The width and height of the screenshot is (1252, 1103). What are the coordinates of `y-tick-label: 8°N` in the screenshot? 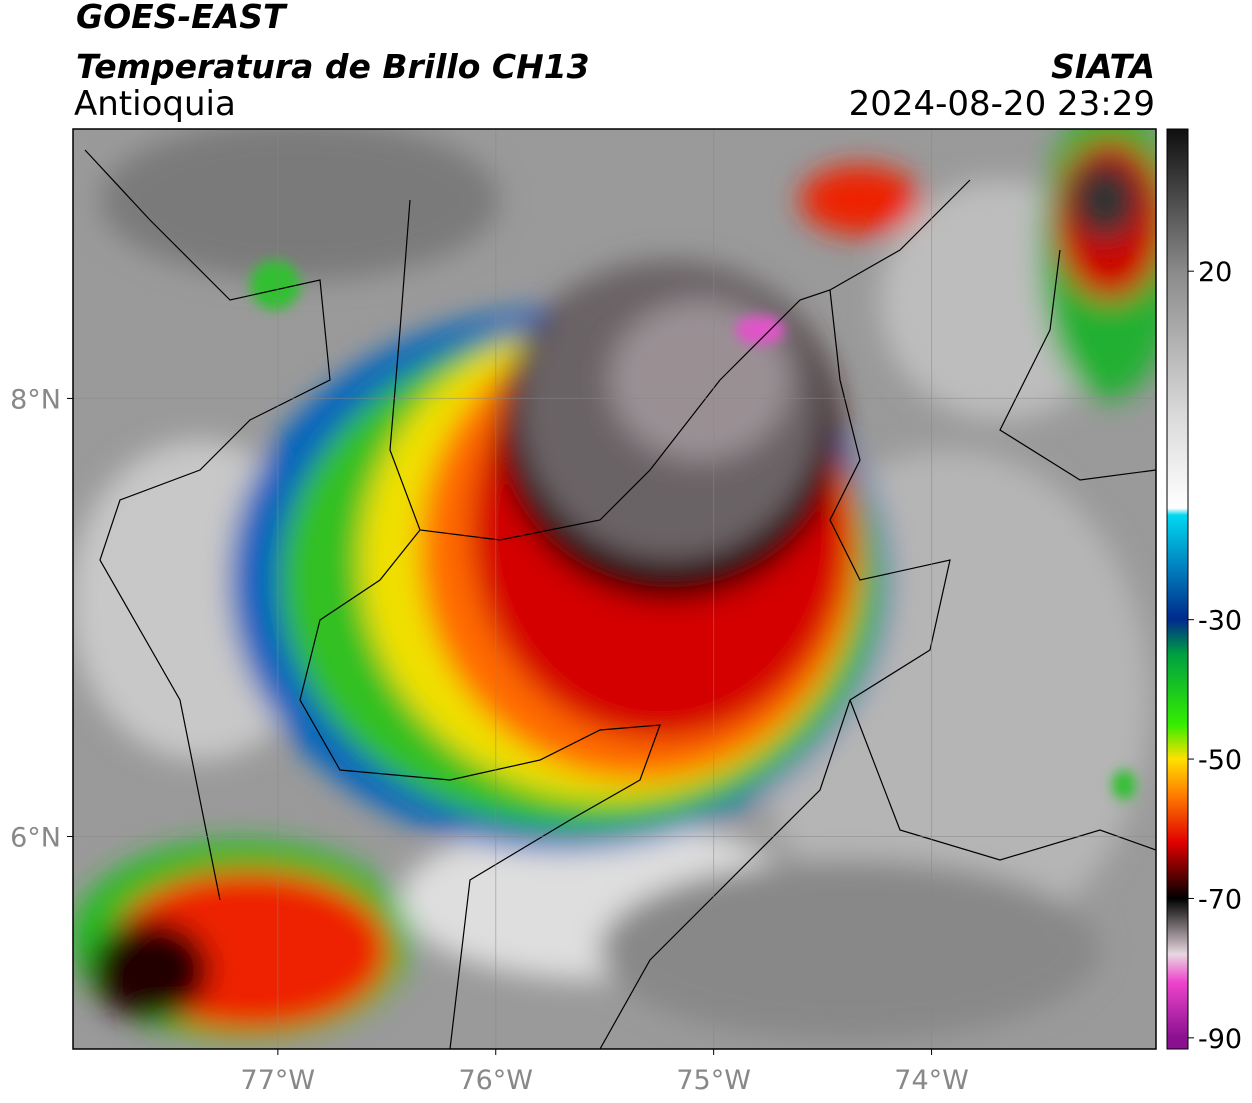 It's located at (35, 399).